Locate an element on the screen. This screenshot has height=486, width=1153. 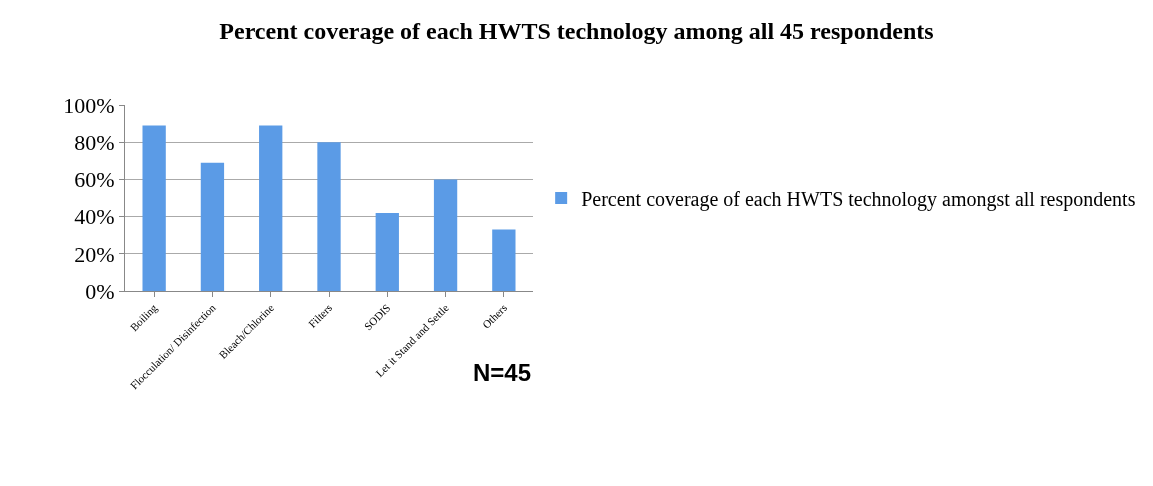
text: N=45 is located at coordinates (502, 372).